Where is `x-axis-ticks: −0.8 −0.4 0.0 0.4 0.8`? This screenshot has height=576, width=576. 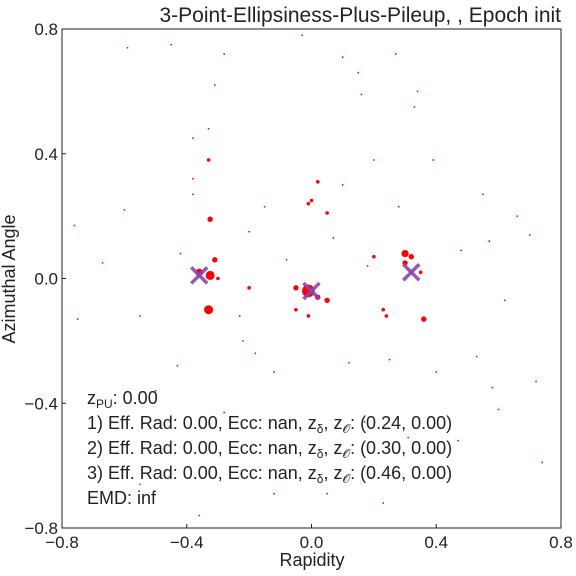 x-axis-ticks: −0.8 −0.4 0.0 0.4 0.8 is located at coordinates (309, 538).